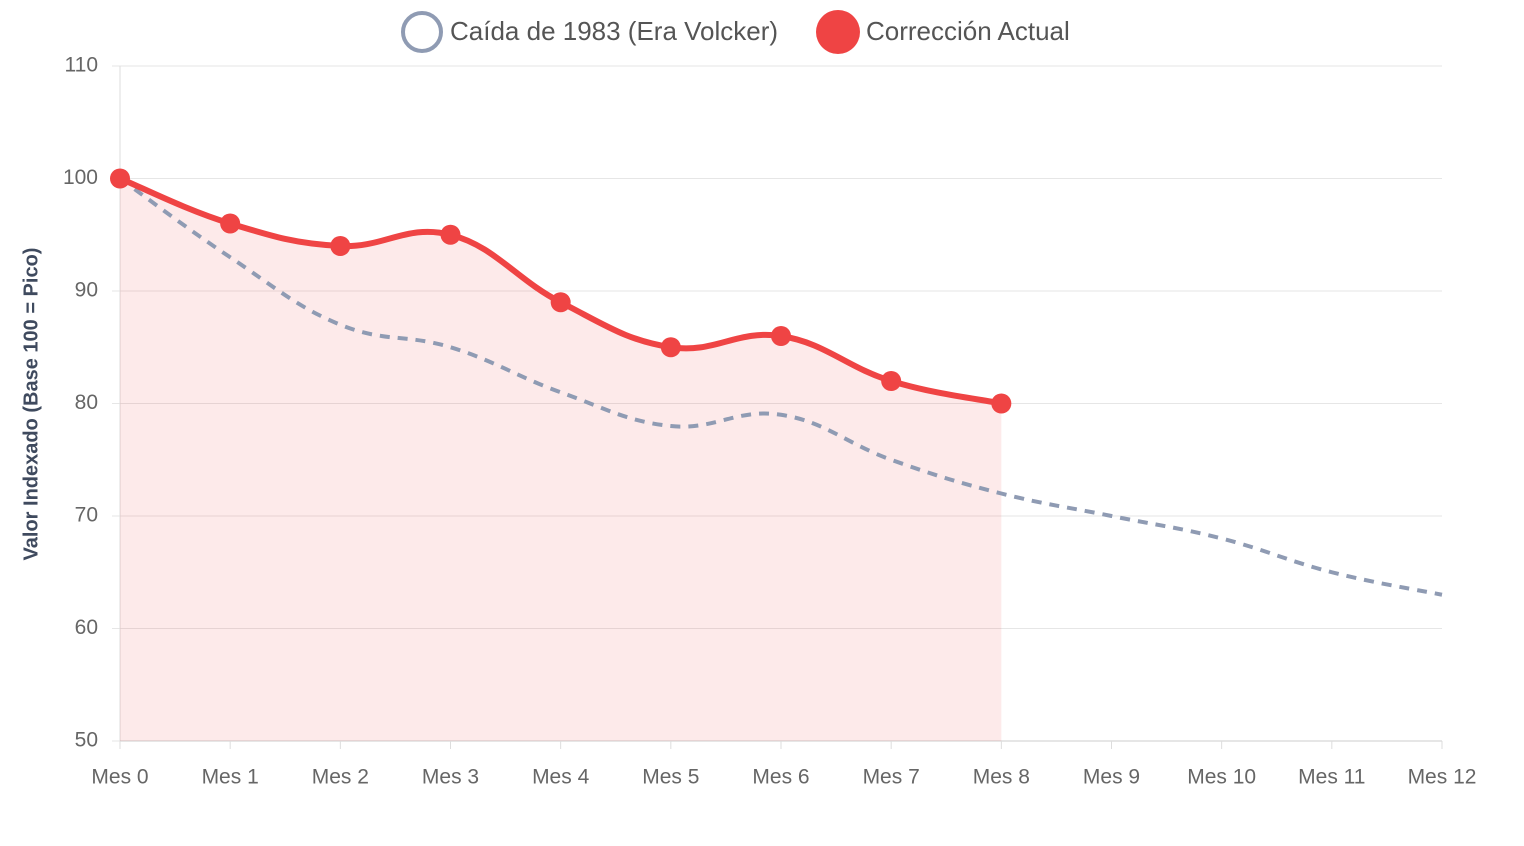 Image resolution: width=1524 pixels, height=846 pixels. What do you see at coordinates (1221, 777) in the screenshot?
I see `x-tick-label: Mes 10` at bounding box center [1221, 777].